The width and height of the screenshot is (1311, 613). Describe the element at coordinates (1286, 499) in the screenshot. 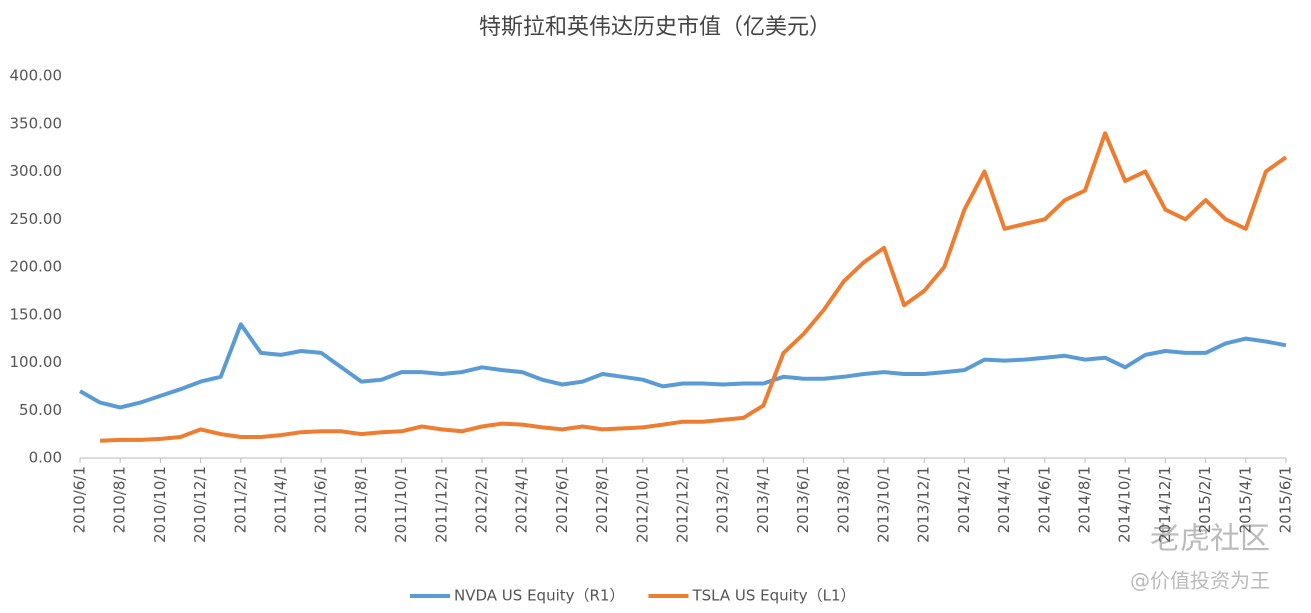

I see `x-tick-label: 2015/6/1` at that location.